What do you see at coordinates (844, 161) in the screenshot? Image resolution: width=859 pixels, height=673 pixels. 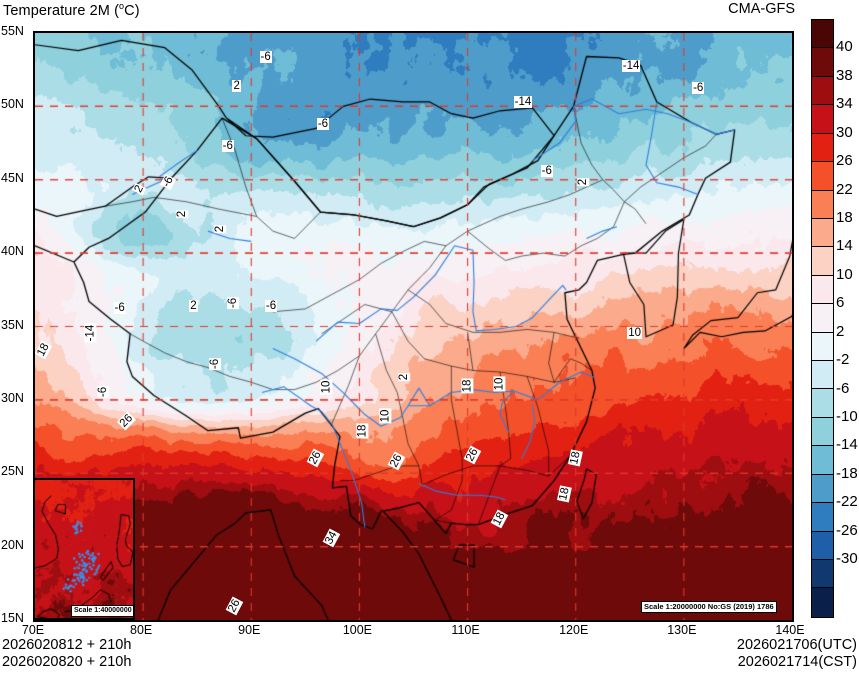 I see `colorbar-tick-26: 26` at bounding box center [844, 161].